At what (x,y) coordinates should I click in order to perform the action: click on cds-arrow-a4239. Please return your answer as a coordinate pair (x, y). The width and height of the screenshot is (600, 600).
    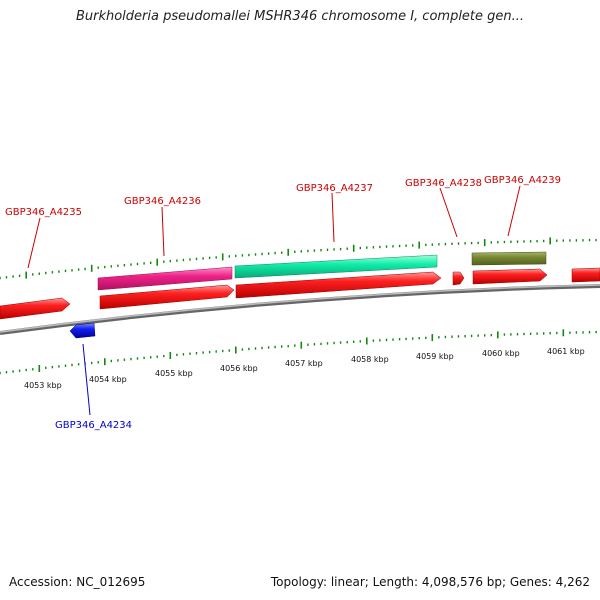
    Looking at the image, I should click on (510, 276).